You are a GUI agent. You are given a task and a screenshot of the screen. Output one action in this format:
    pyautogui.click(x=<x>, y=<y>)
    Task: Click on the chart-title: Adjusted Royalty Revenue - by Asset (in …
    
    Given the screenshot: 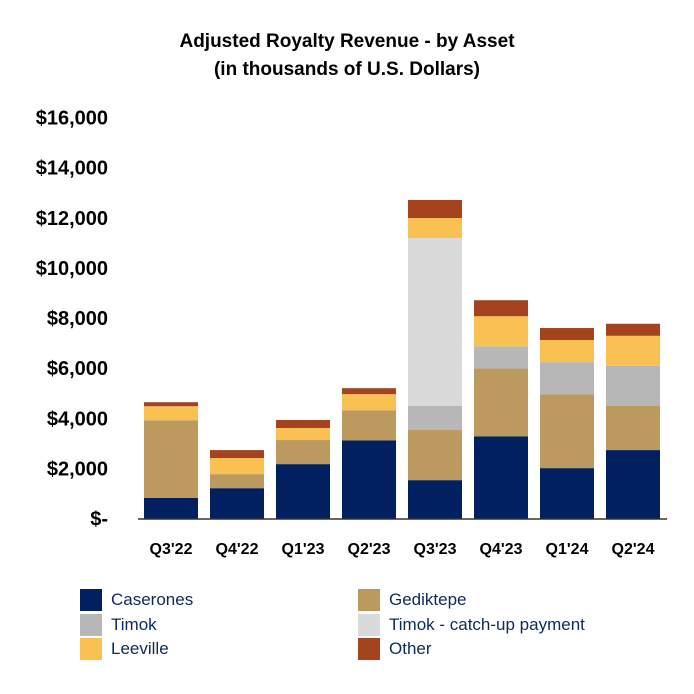 What is the action you would take?
    pyautogui.click(x=347, y=56)
    